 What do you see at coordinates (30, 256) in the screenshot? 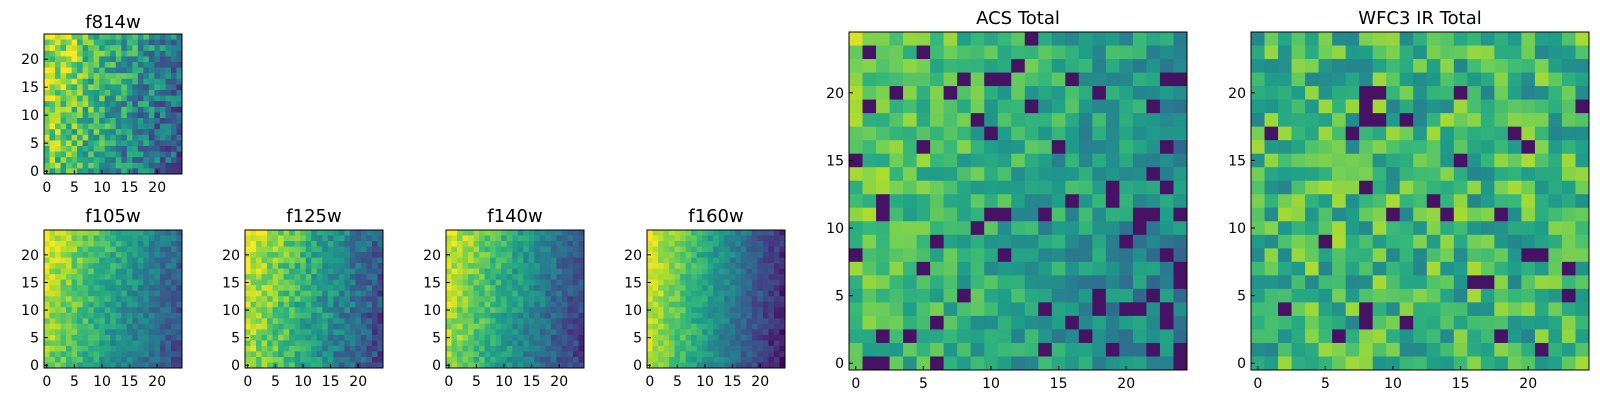
I see `y-tick-label: 20` at bounding box center [30, 256].